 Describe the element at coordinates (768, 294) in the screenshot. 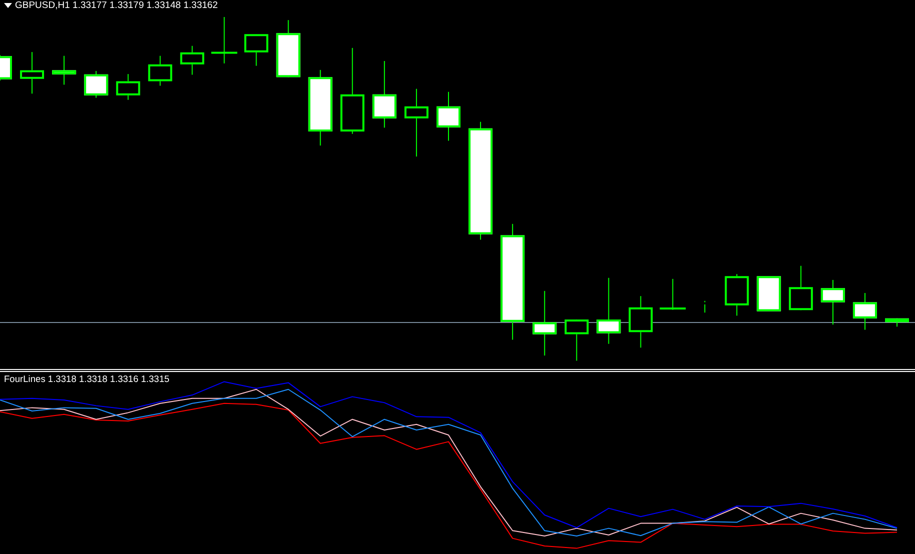

I see `candlestick` at that location.